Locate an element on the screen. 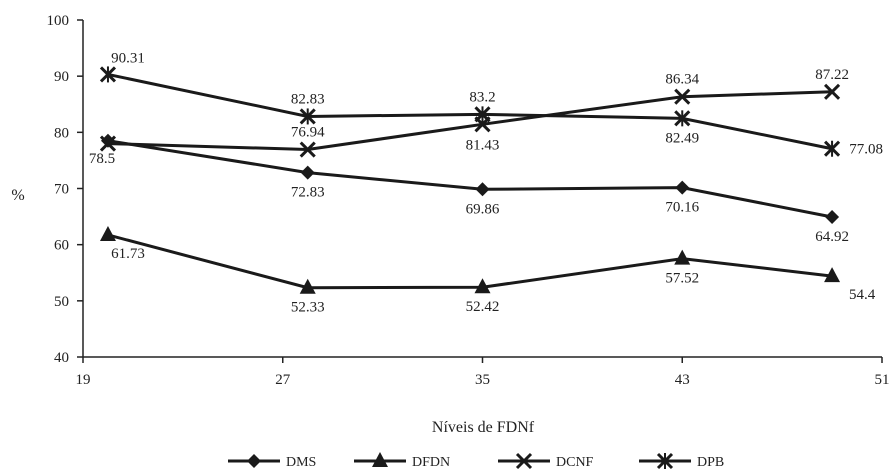  legend-item-dms: DMS is located at coordinates (272, 462).